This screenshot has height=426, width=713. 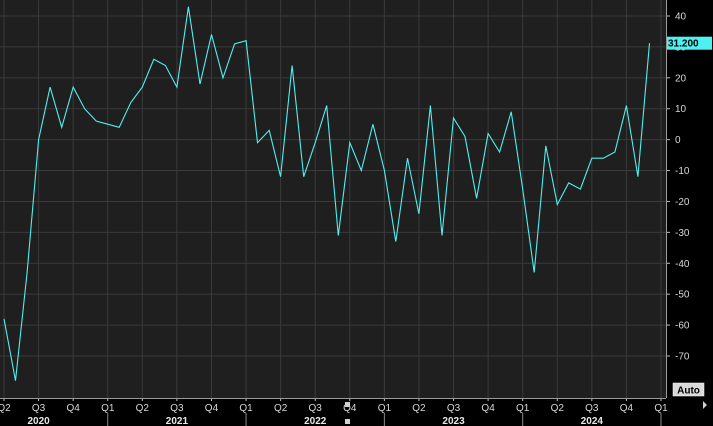 What do you see at coordinates (683, 44) in the screenshot?
I see `last-value-label: 31.200` at bounding box center [683, 44].